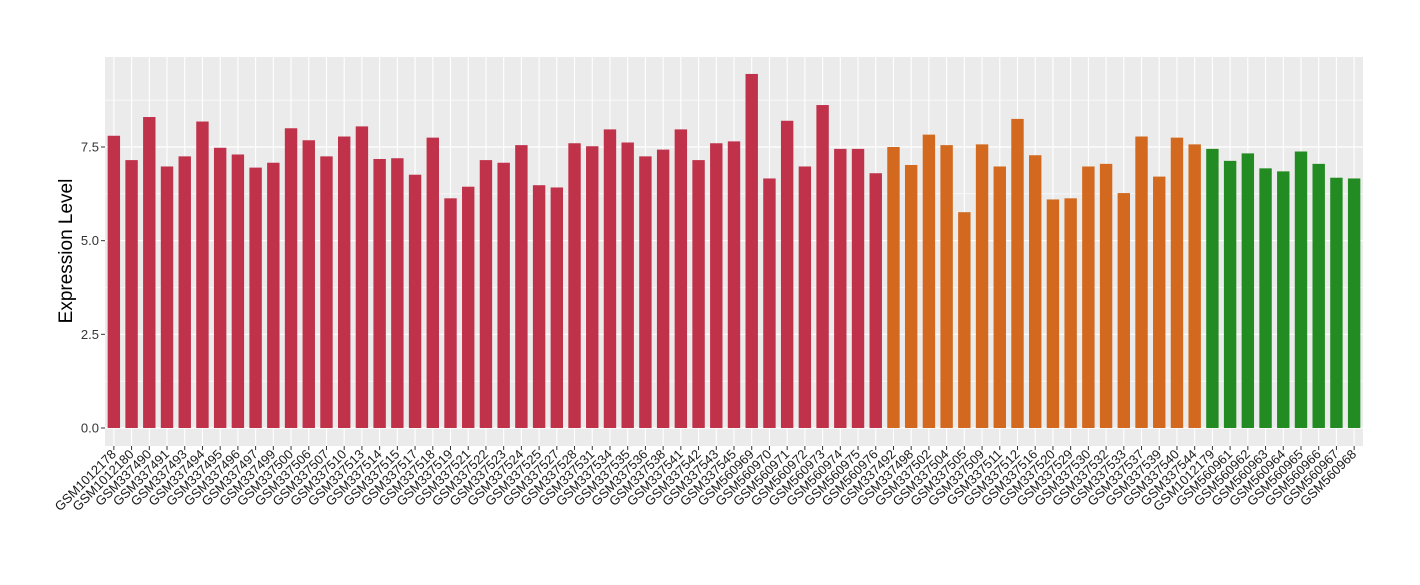 The height and width of the screenshot is (585, 1420). Describe the element at coordinates (90, 240) in the screenshot. I see `y-tick-label: 5.0` at that location.